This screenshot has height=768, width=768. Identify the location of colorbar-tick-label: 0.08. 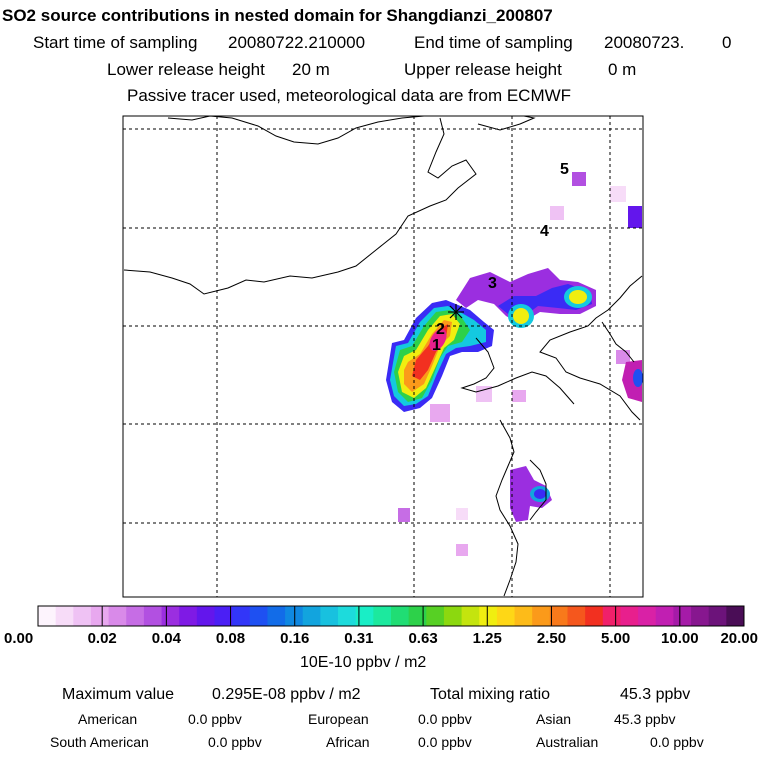
(230, 638).